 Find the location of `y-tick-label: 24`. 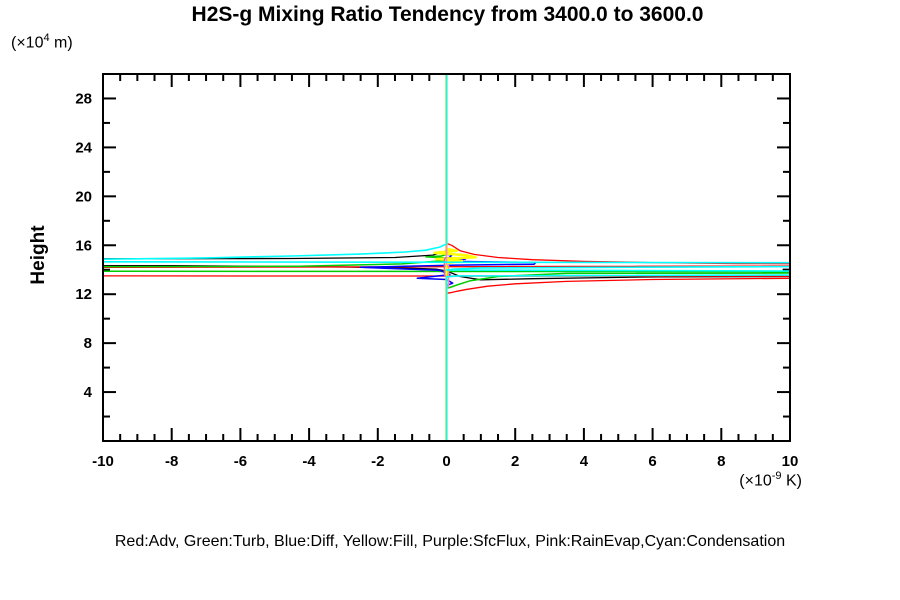

y-tick-label: 24 is located at coordinates (83, 147).